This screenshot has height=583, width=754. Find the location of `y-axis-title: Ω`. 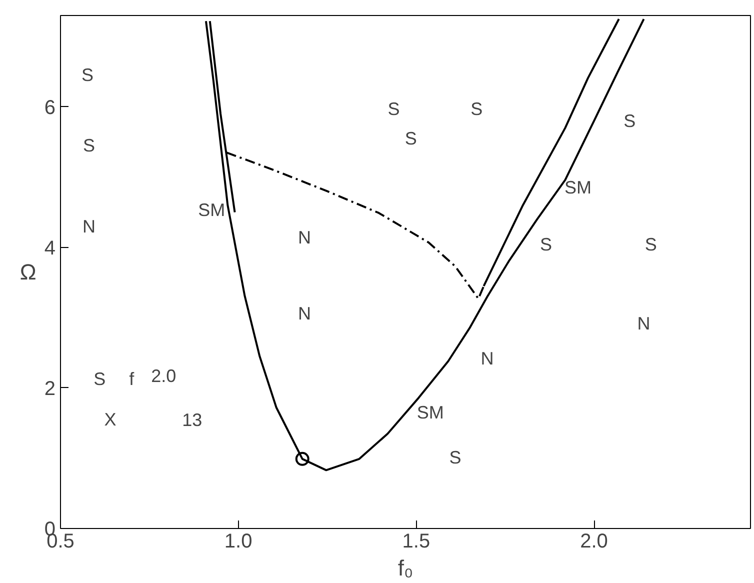

y-axis-title: Ω is located at coordinates (28, 272).